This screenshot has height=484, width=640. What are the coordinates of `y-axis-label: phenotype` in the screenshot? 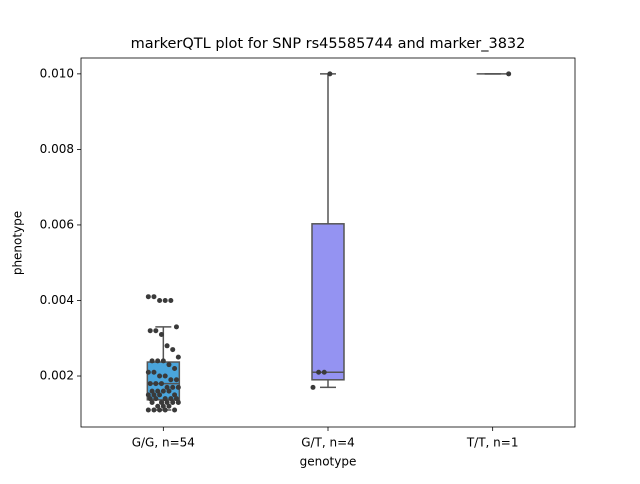 It's located at (18, 243).